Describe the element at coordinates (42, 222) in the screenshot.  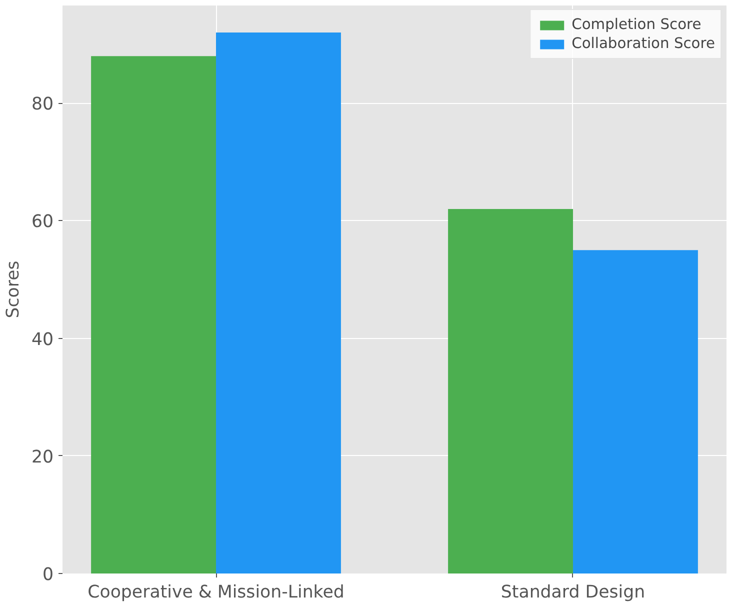
I see `y-tick-label: 60` at that location.